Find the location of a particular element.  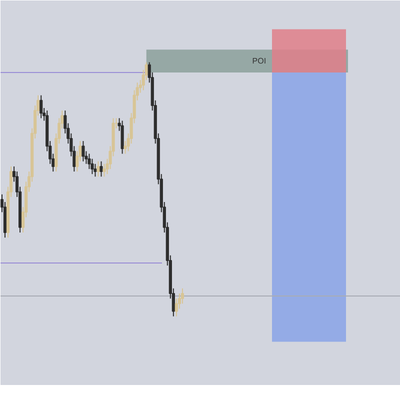

band-label: POI is located at coordinates (259, 61).